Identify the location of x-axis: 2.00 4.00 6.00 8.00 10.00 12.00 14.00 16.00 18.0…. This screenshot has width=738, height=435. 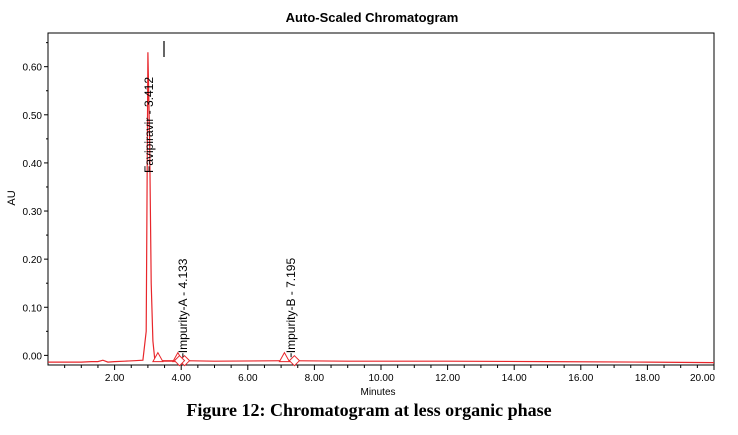
(389, 374).